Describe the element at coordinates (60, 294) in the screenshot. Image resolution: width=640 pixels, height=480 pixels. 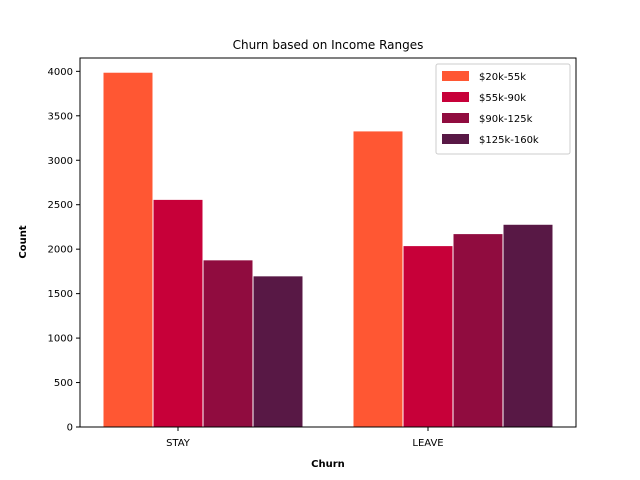
I see `y-tick-label: 1500` at that location.